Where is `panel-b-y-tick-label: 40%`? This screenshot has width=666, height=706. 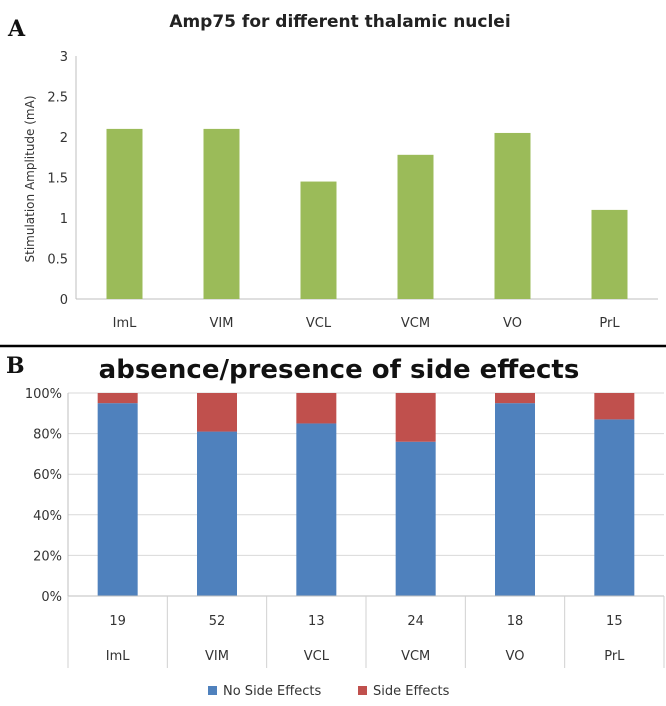
panel-b-y-tick-label: 40% is located at coordinates (47, 516).